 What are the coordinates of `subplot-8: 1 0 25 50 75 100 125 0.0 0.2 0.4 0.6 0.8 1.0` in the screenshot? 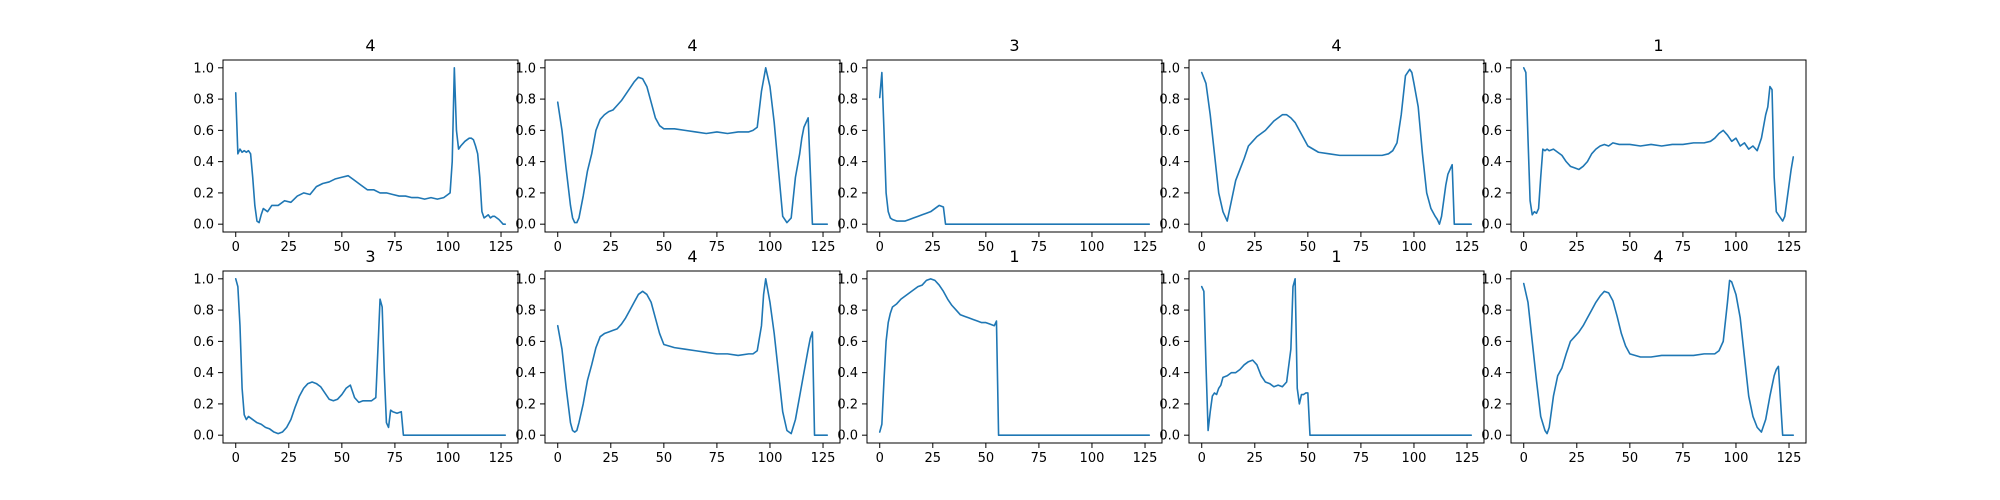 It's located at (1000, 356).